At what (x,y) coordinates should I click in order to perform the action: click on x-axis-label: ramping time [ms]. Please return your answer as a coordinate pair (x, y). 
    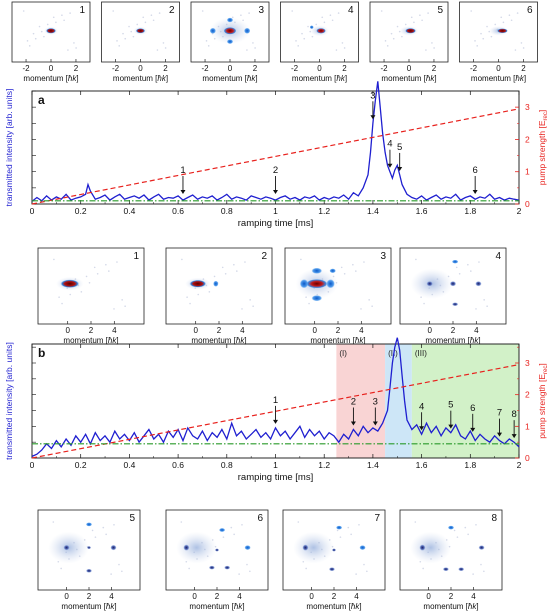
    Looking at the image, I should click on (276, 477).